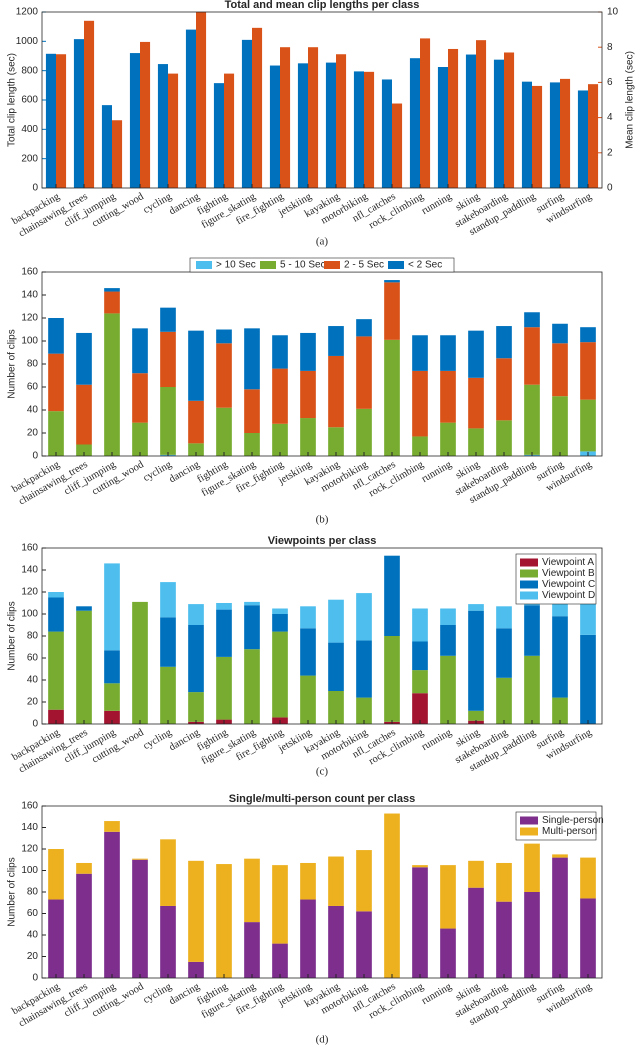  Describe the element at coordinates (12, 635) in the screenshot. I see `y-axis-label: Number of clips` at that location.